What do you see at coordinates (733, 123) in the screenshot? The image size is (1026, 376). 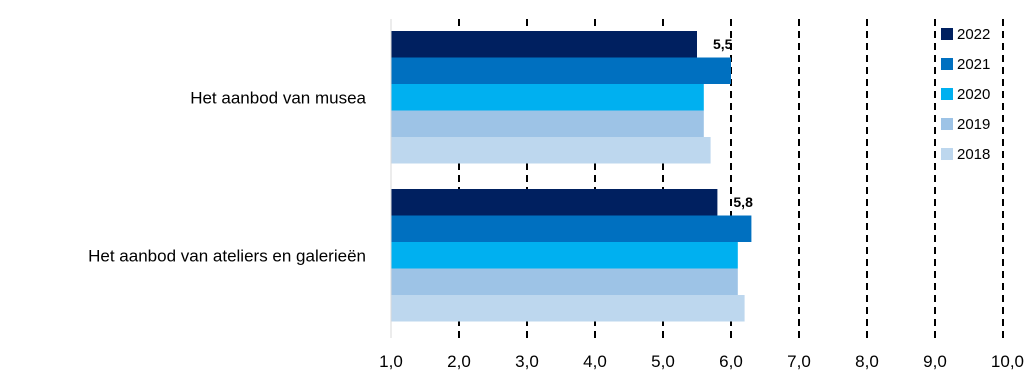 I see `data-labels: 5,5 5,8` at bounding box center [733, 123].